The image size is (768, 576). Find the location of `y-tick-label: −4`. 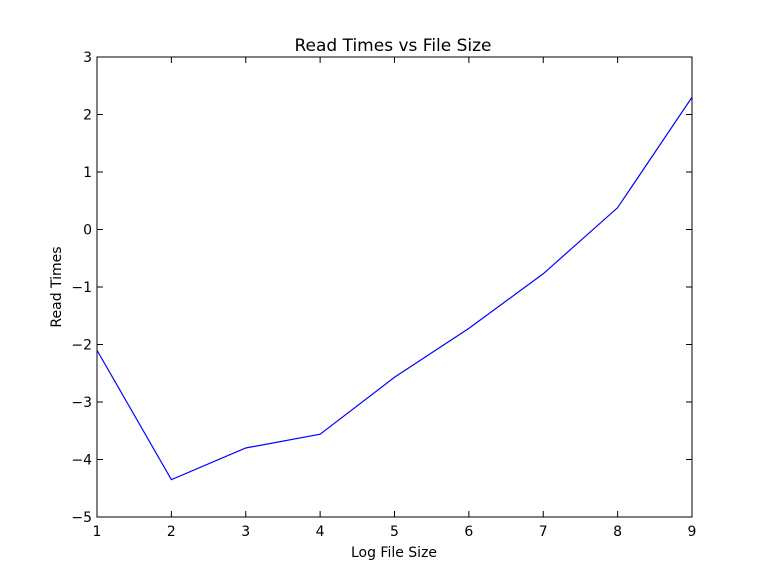

y-tick-label: −4 is located at coordinates (81, 461).